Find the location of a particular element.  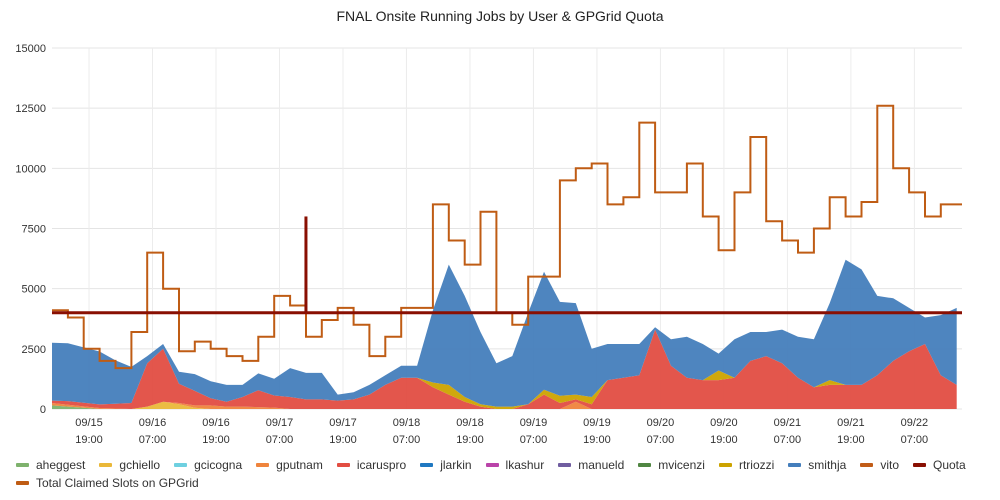

legend-label: jlarkin is located at coordinates (456, 465).